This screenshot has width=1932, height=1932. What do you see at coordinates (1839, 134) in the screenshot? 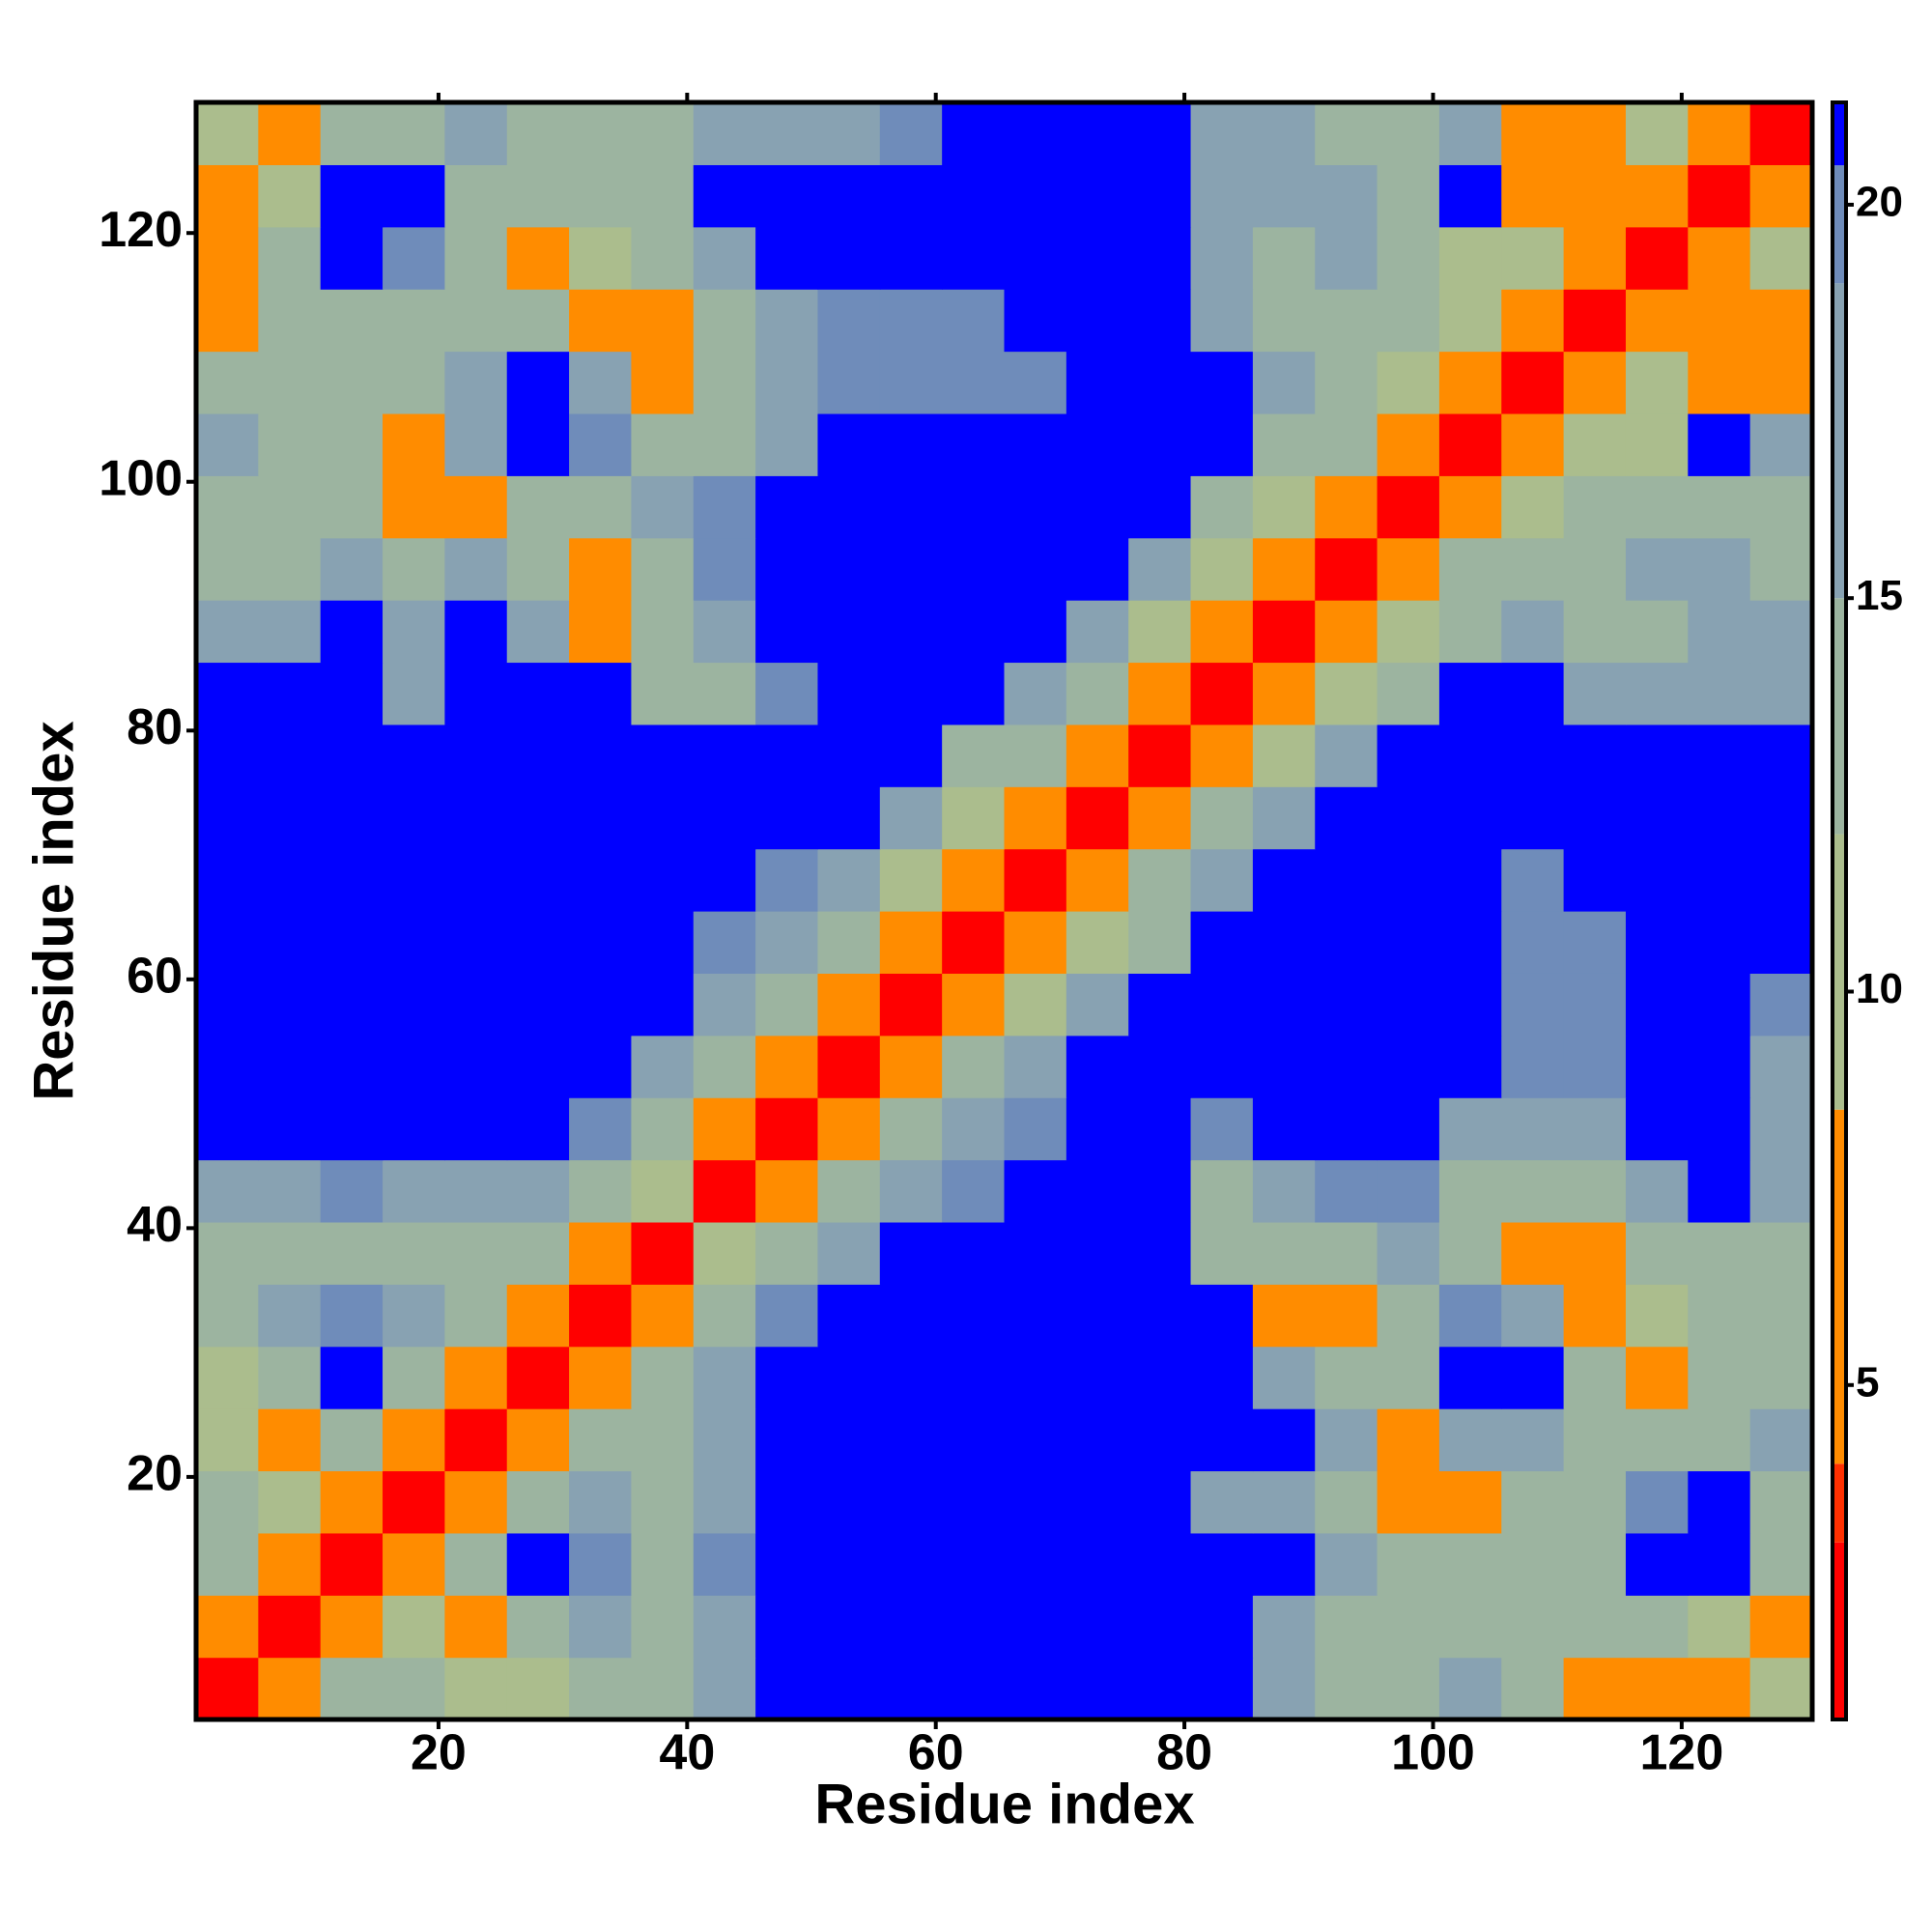
I see `colorbar-segment` at bounding box center [1839, 134].